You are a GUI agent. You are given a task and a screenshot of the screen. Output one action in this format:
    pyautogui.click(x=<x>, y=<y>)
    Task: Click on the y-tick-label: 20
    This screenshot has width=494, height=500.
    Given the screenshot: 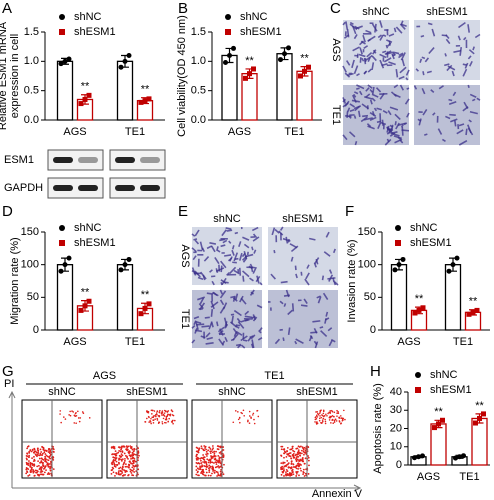 What is the action you would take?
    pyautogui.click(x=396, y=428)
    